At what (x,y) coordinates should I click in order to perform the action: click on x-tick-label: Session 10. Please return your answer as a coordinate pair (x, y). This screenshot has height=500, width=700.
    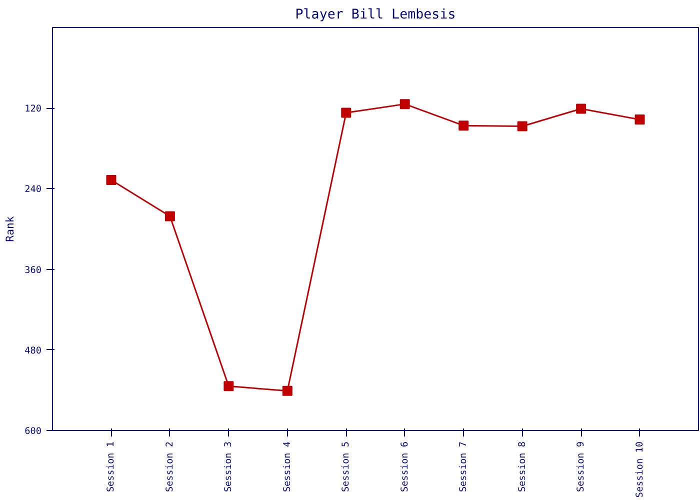
    Looking at the image, I should click on (640, 469).